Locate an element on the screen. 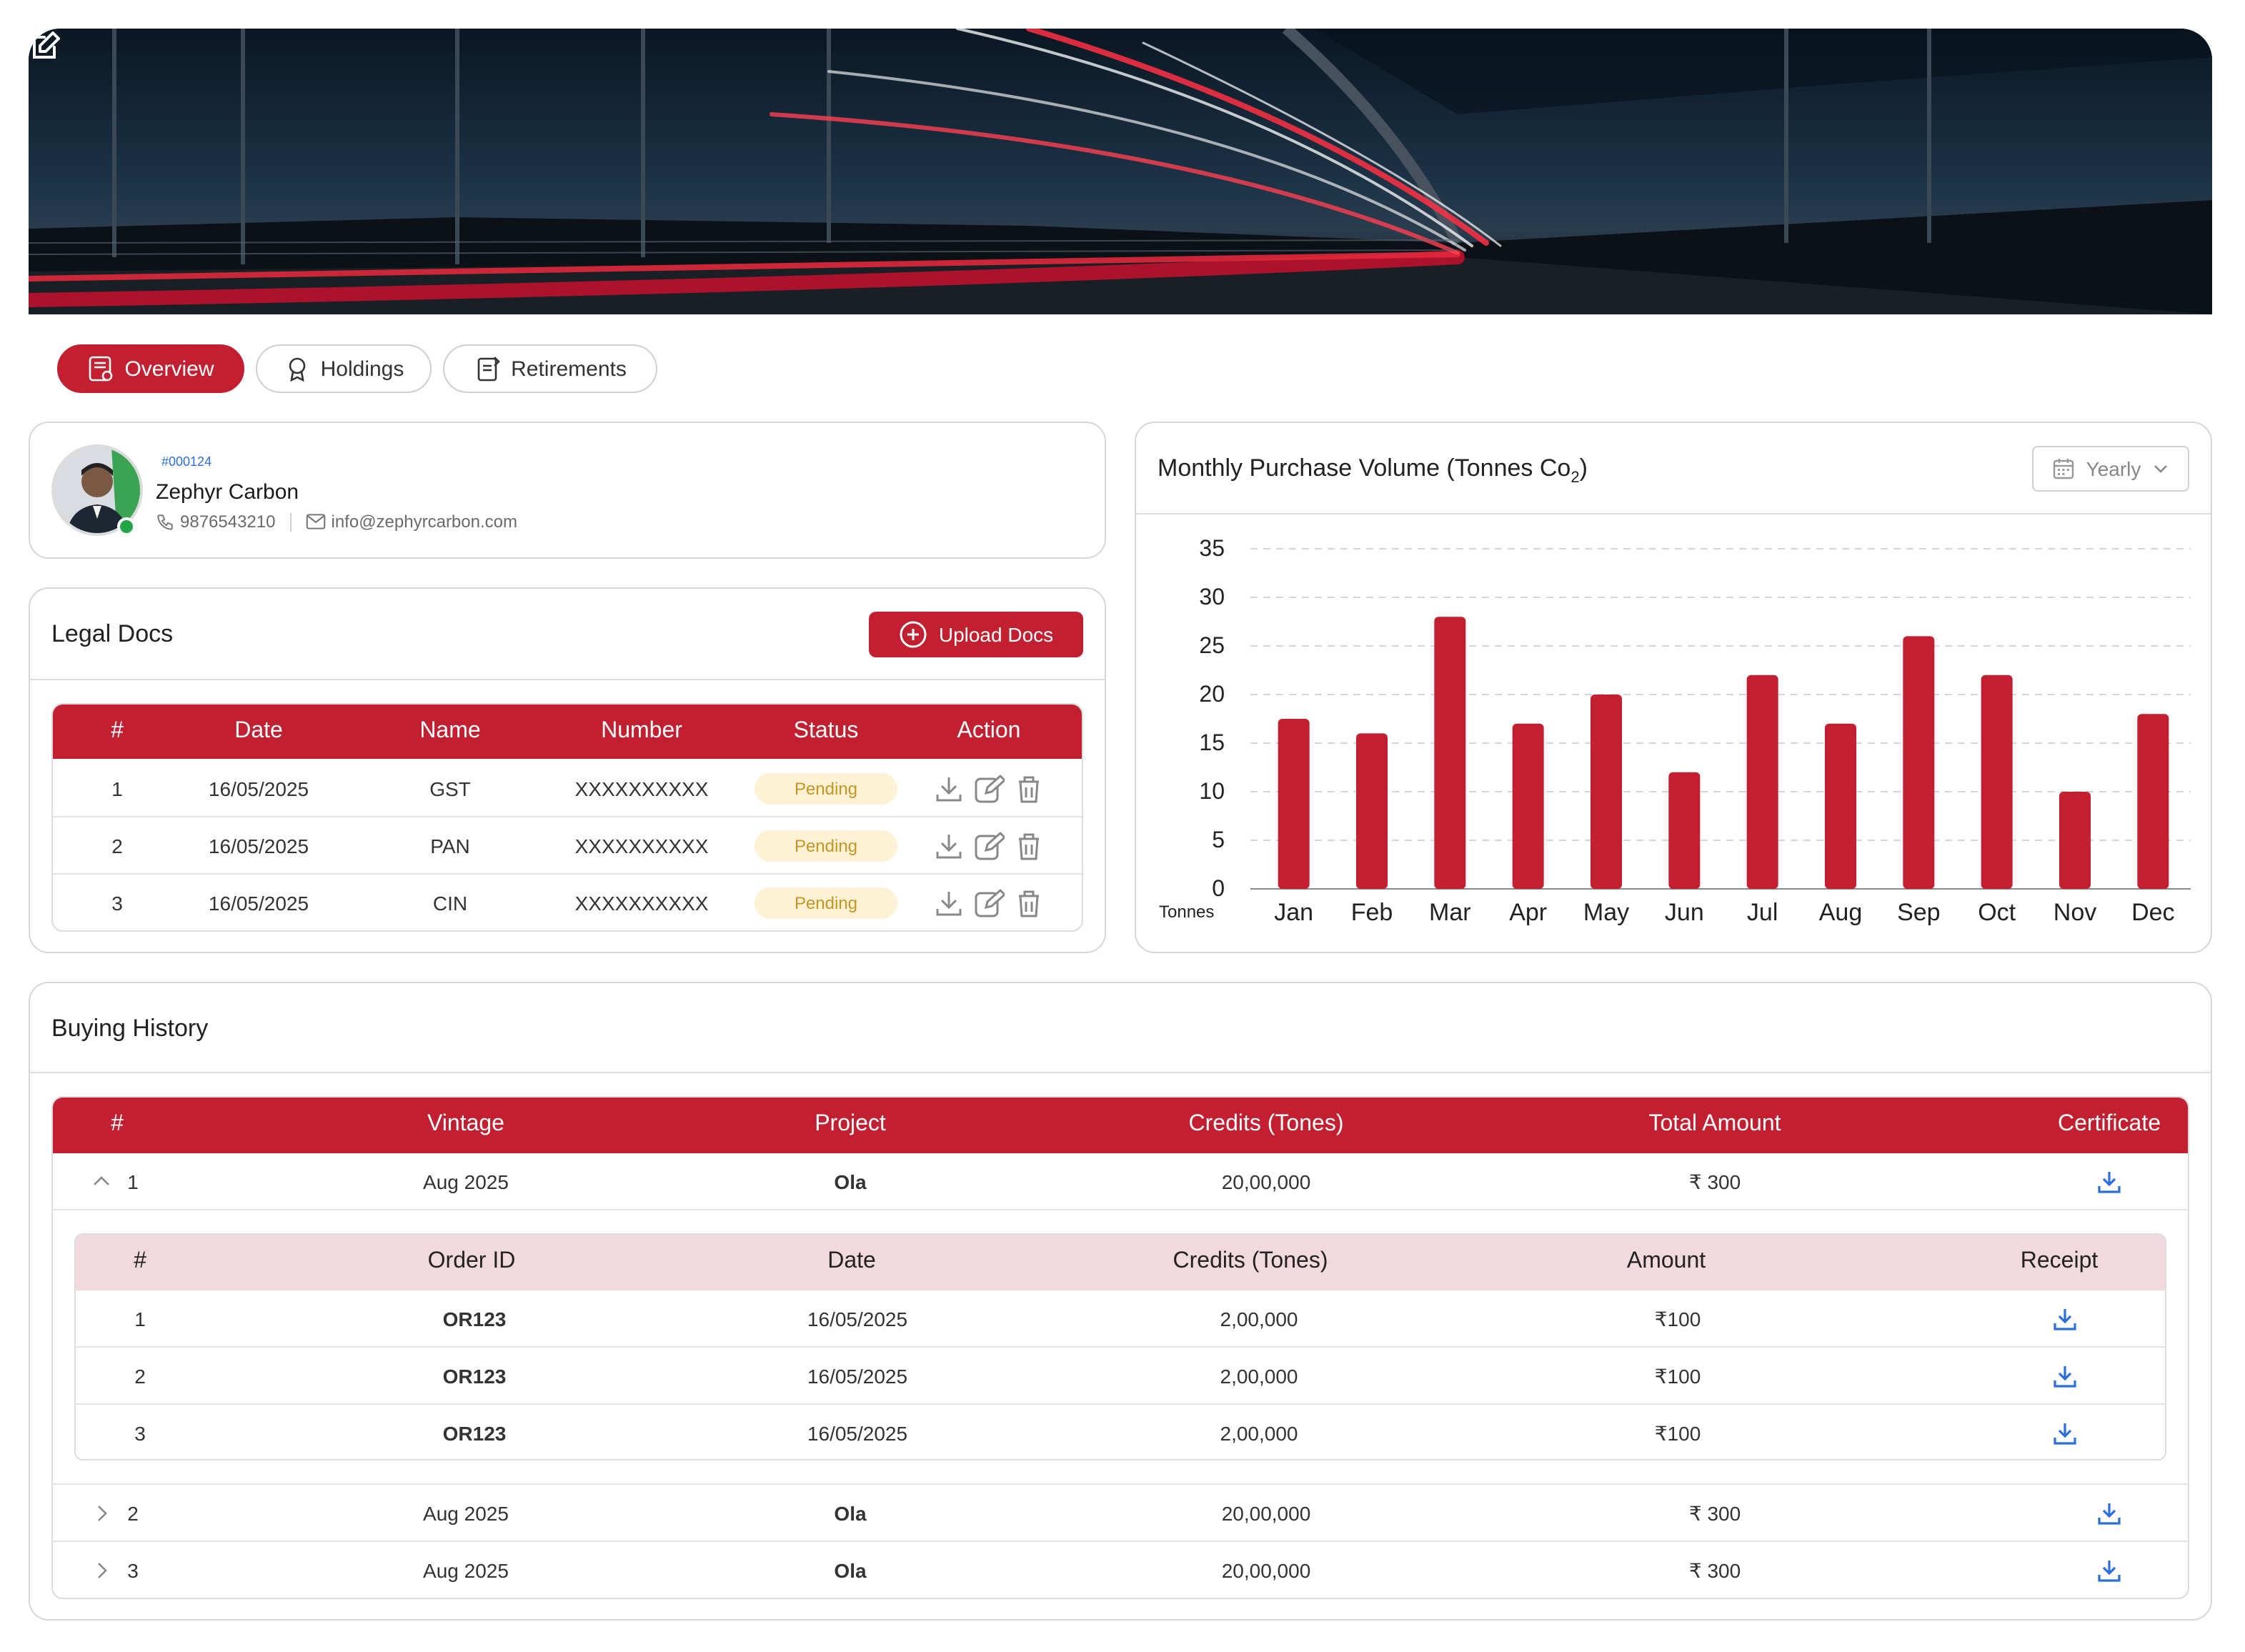  x-tick-label: Dec is located at coordinates (2152, 912).